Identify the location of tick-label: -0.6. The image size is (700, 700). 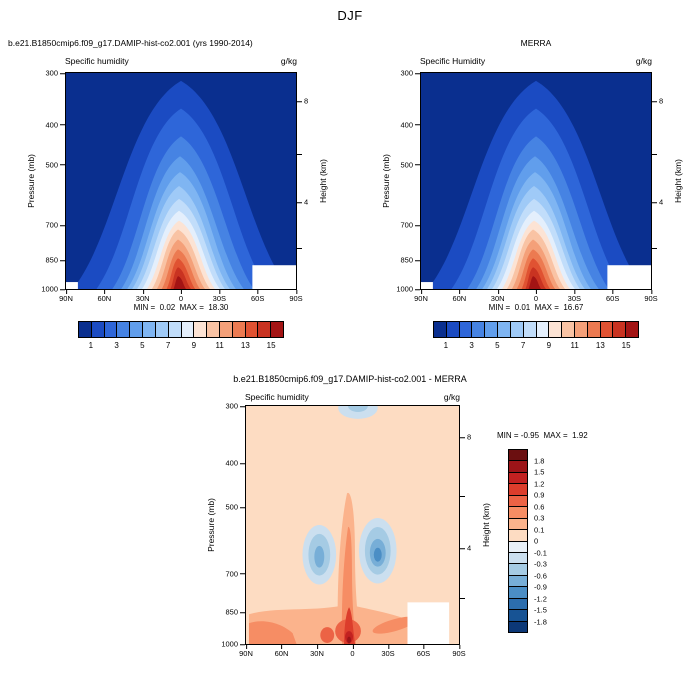
(540, 575).